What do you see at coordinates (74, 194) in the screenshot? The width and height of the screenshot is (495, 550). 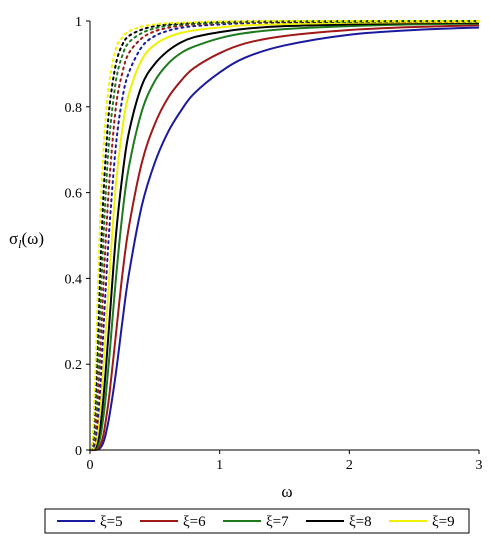 I see `y-tick-label: 0.6` at bounding box center [74, 194].